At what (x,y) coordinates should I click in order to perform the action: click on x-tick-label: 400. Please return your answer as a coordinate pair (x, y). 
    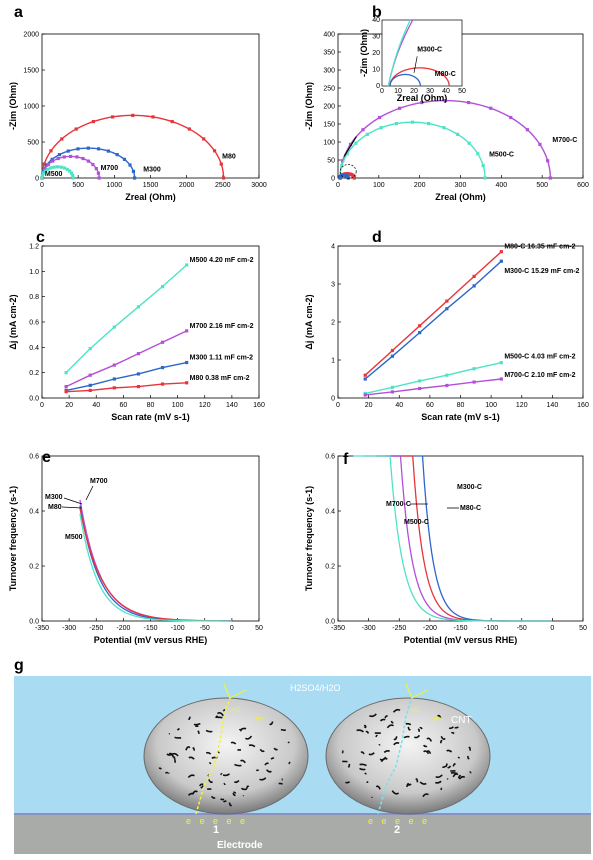
    Looking at the image, I should click on (501, 185).